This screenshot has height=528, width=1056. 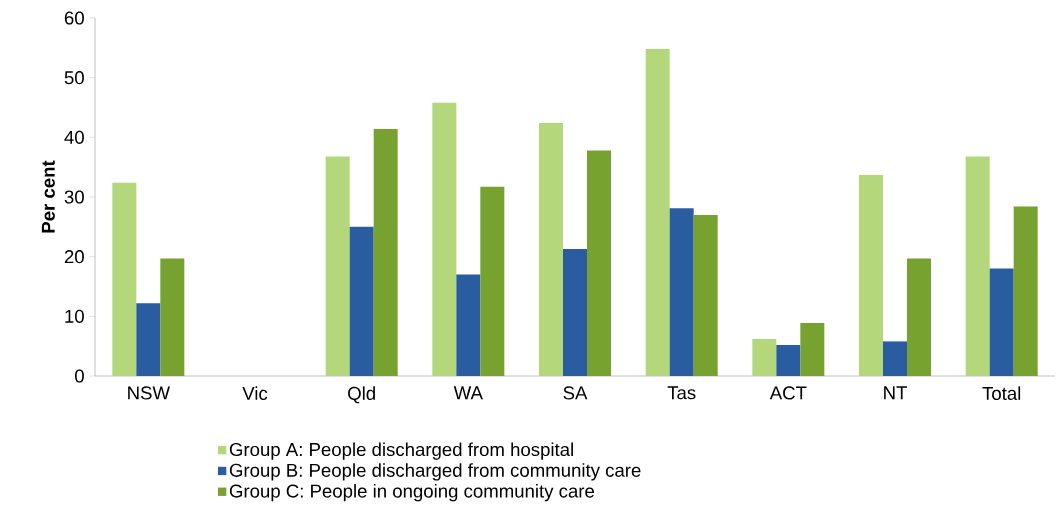 I want to click on x-tick-label: SA, so click(x=575, y=393).